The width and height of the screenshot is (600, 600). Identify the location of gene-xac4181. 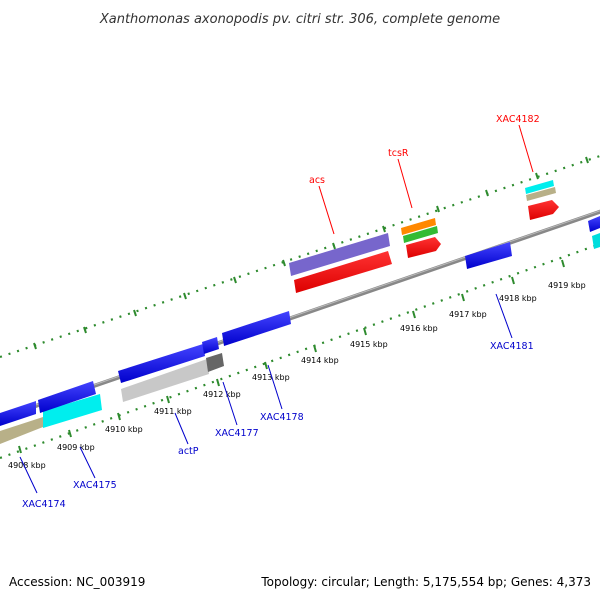
(488, 255).